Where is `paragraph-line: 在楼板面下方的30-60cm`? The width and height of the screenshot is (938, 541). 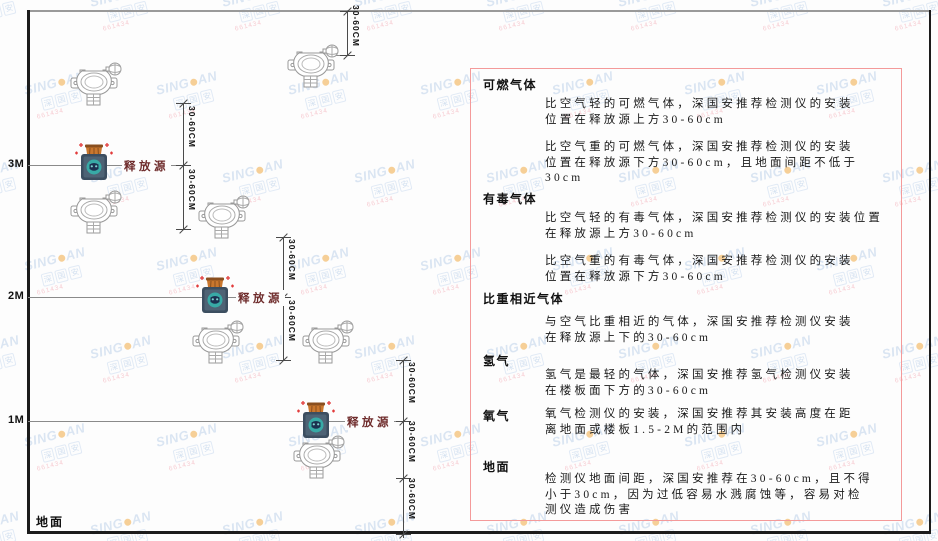 paragraph-line: 在楼板面下方的30-60cm is located at coordinates (628, 390).